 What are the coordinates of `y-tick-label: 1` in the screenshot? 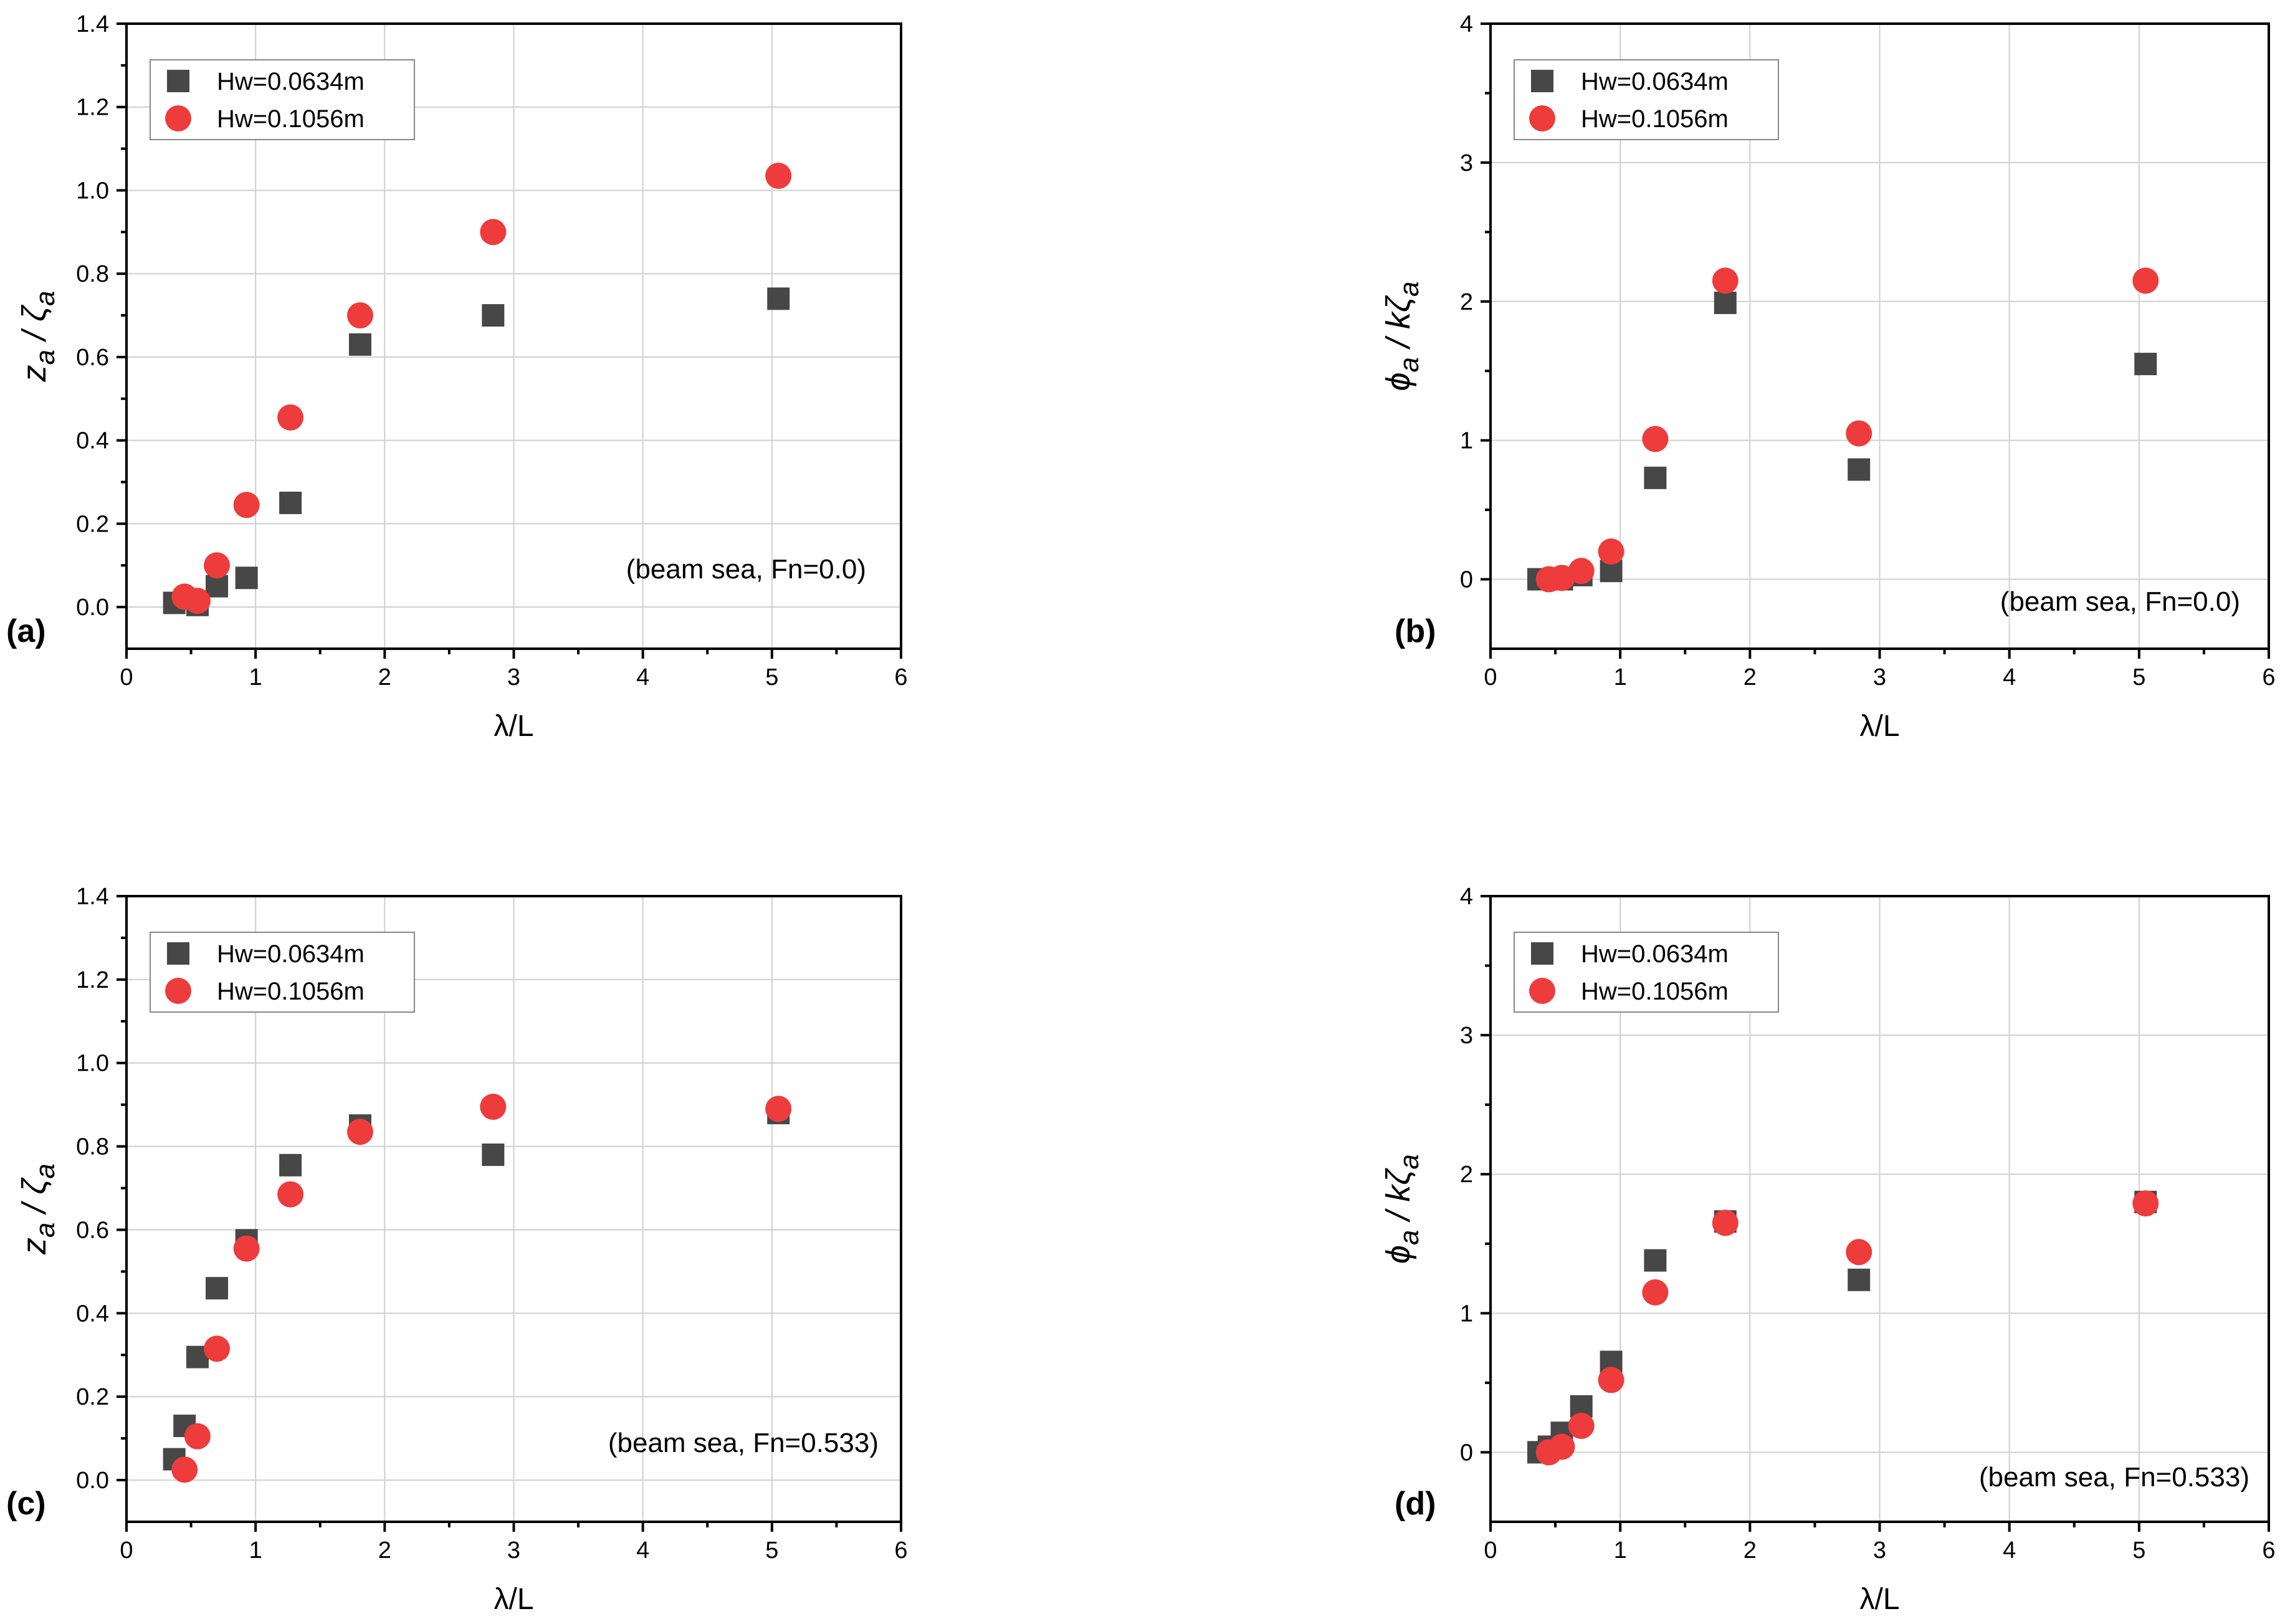 It's located at (1467, 1314).